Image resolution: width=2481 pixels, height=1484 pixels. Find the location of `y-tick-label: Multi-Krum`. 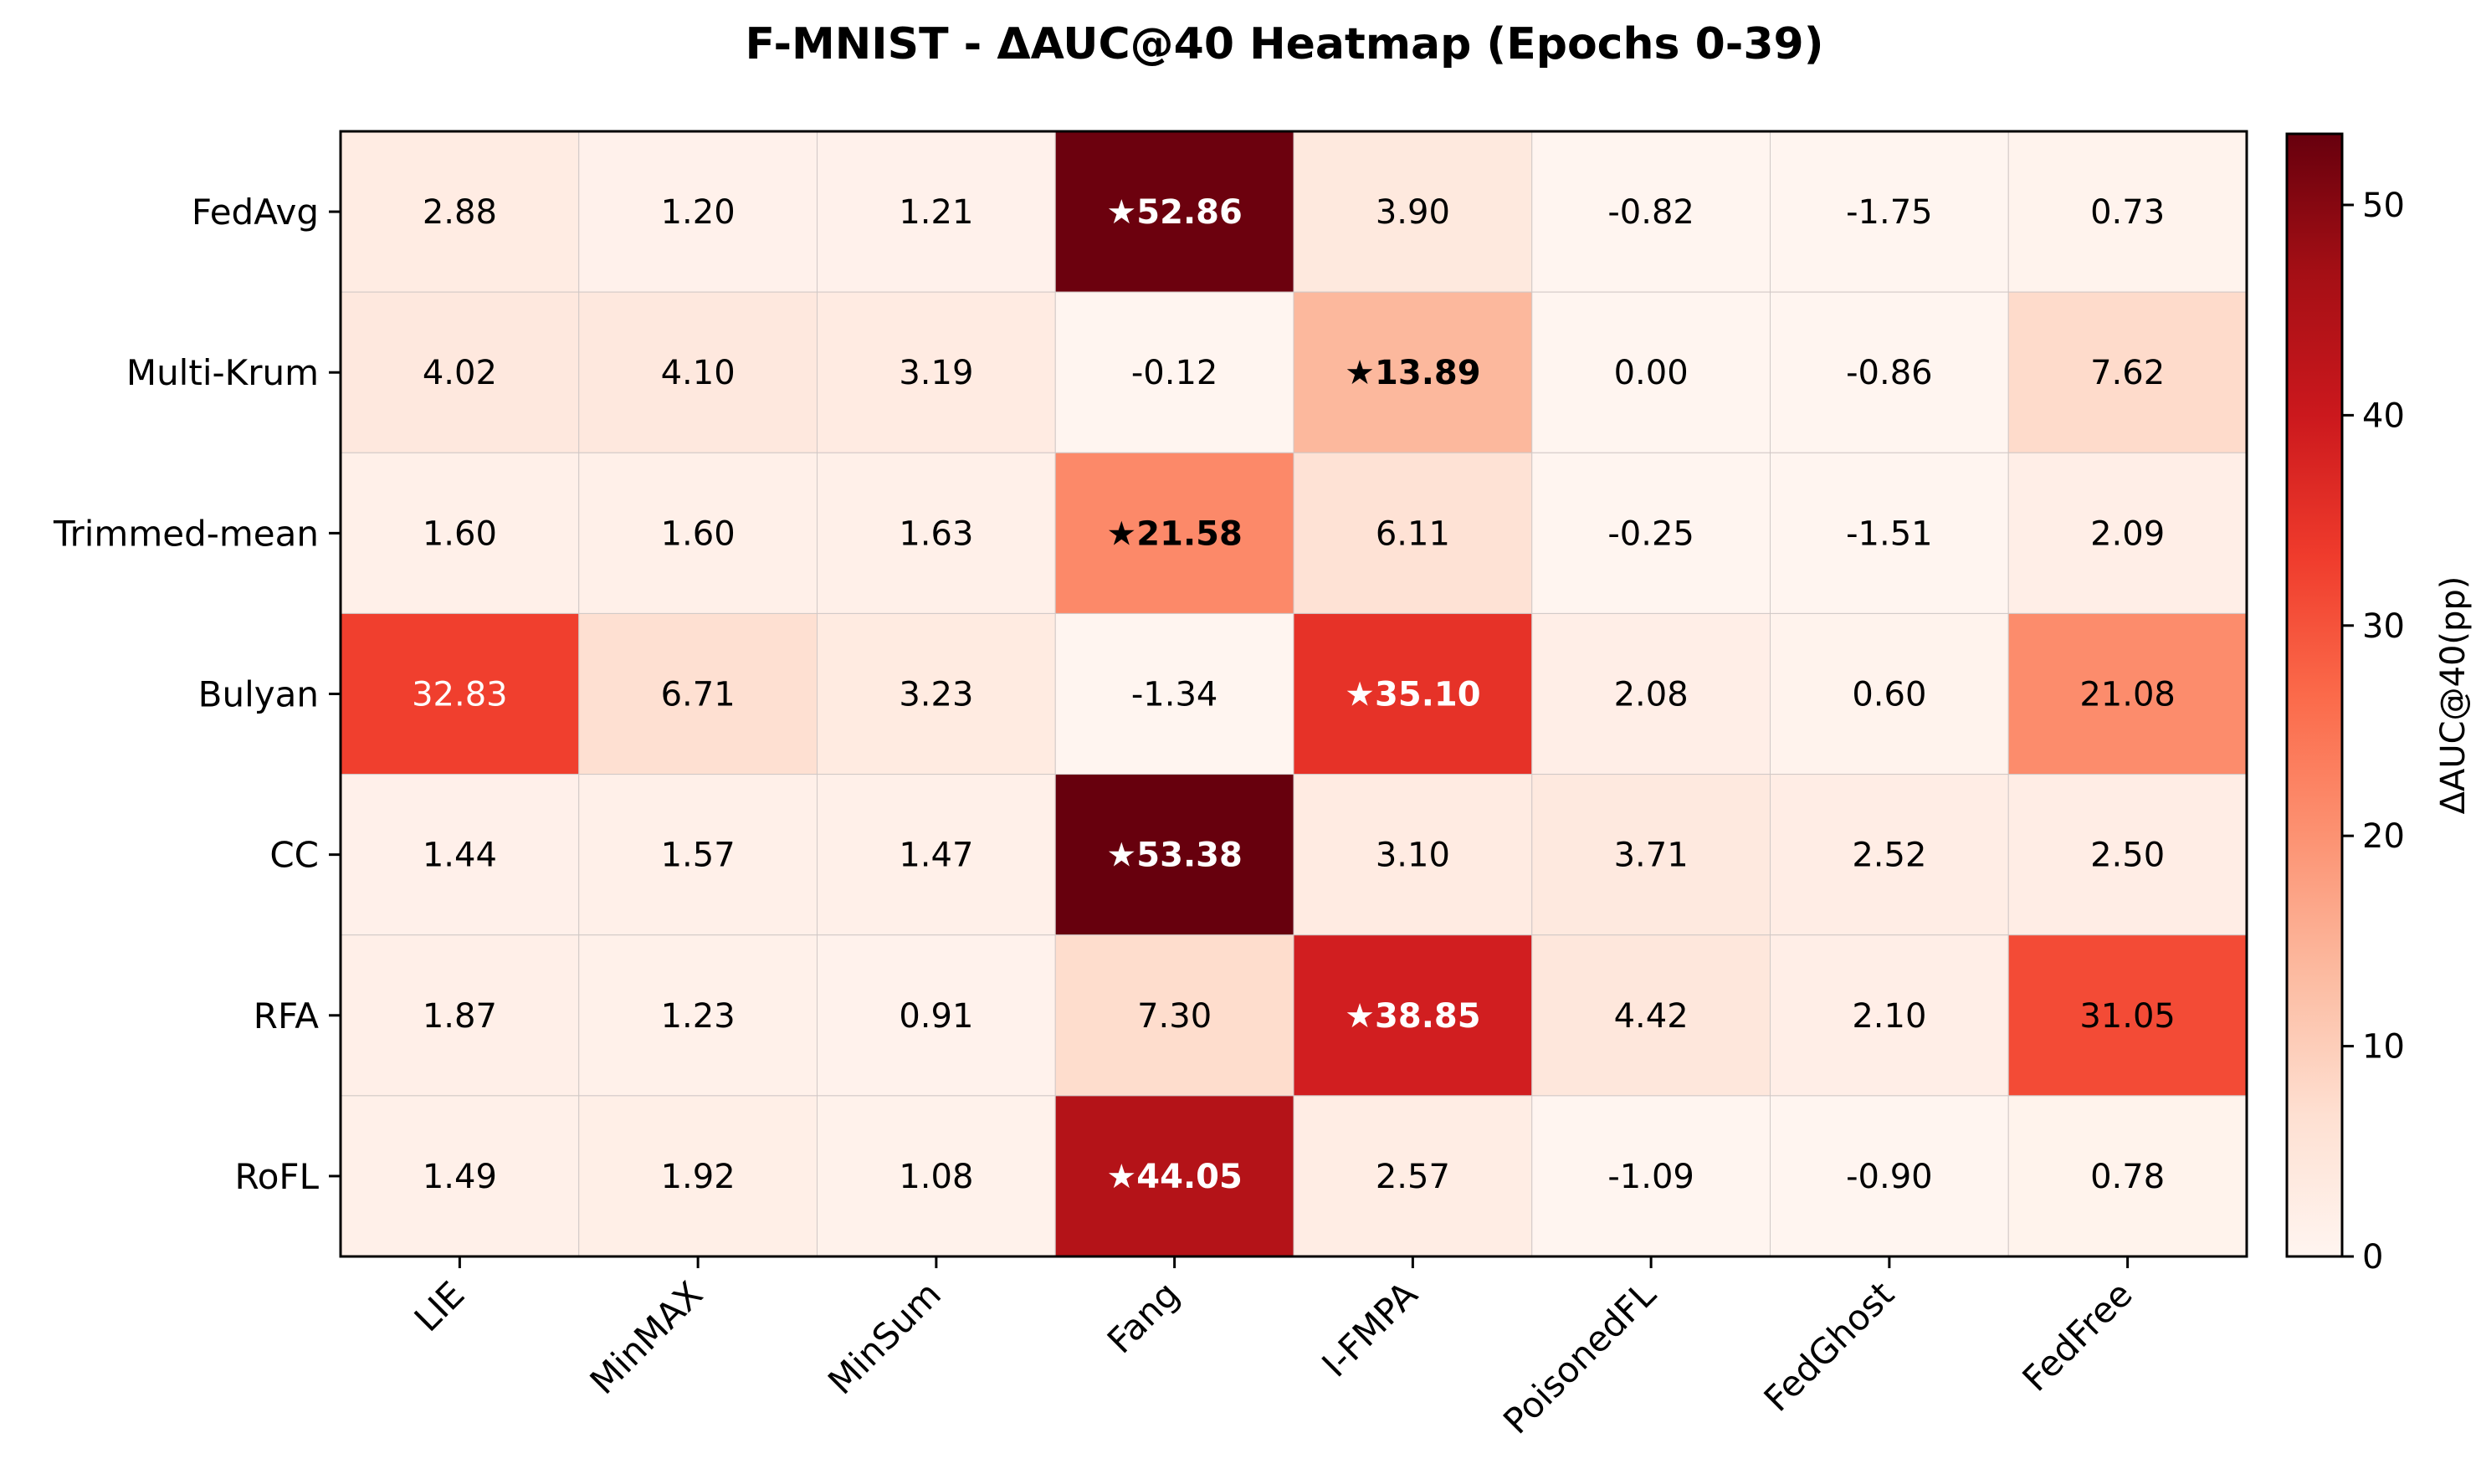

y-tick-label: Multi-Krum is located at coordinates (222, 372).